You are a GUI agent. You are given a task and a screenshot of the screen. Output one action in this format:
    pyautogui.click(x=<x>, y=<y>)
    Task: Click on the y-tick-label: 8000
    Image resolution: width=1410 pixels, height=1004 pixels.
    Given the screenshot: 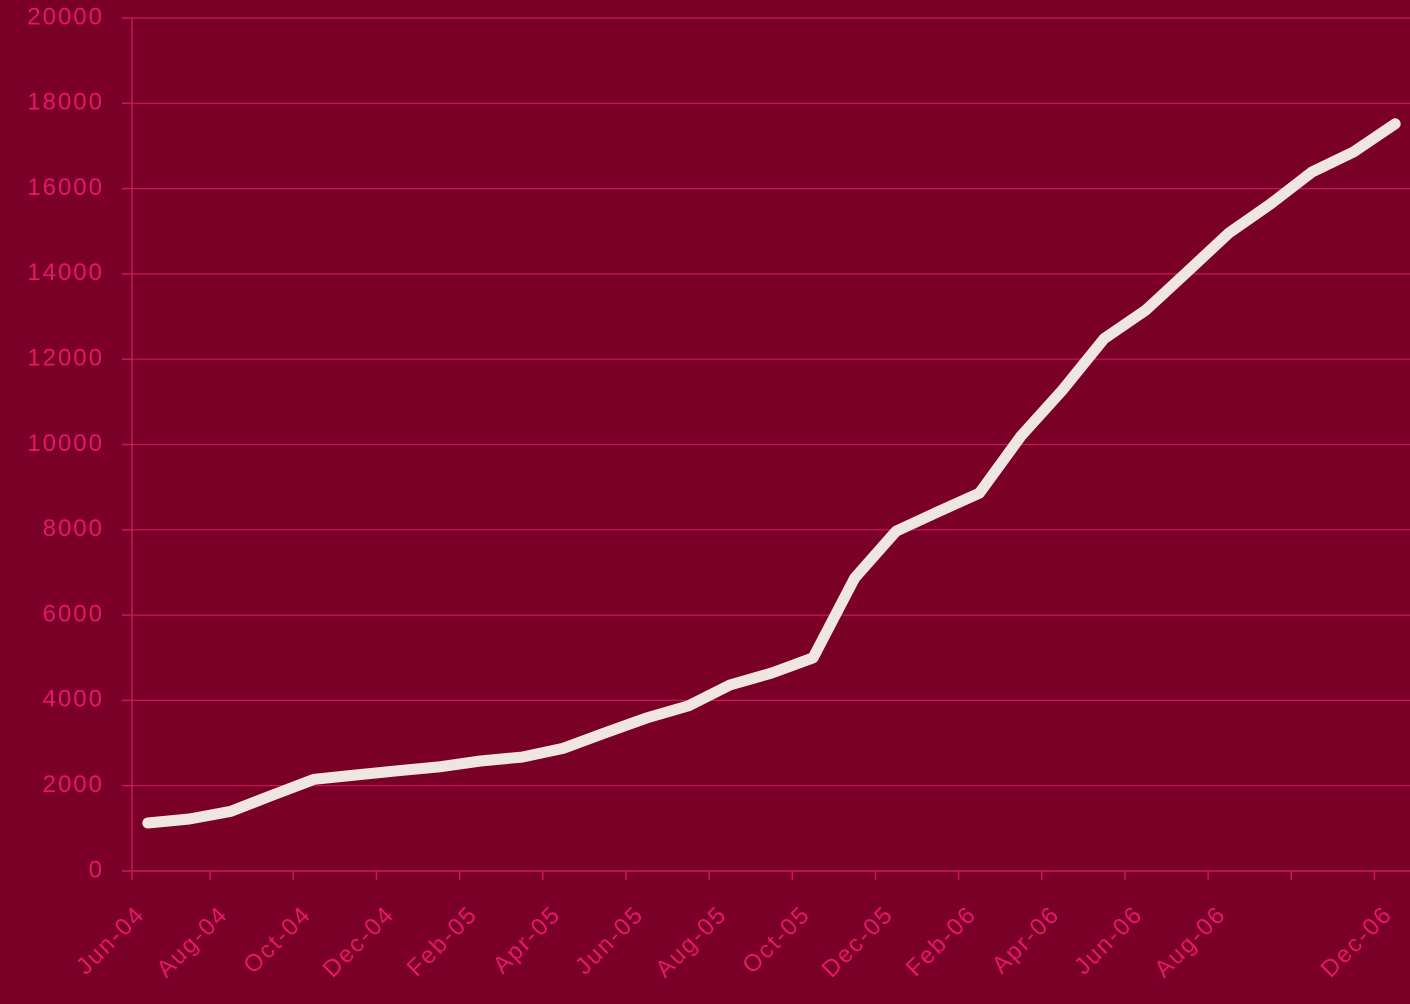 What is the action you would take?
    pyautogui.click(x=73, y=528)
    